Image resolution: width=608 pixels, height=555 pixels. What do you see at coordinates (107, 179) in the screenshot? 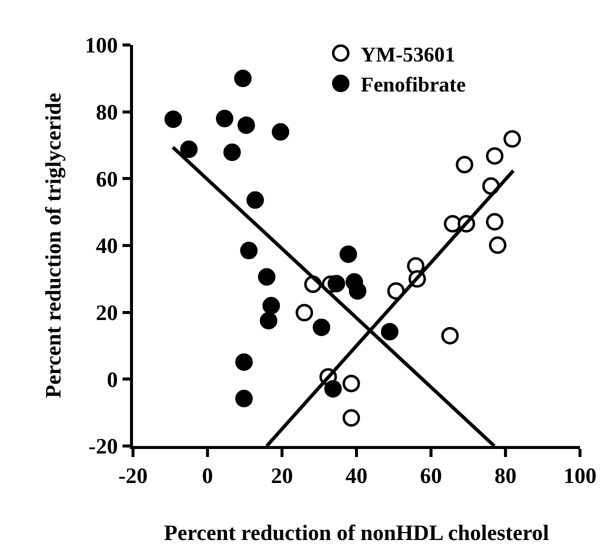
I see `y-tick-label: 60` at bounding box center [107, 179].